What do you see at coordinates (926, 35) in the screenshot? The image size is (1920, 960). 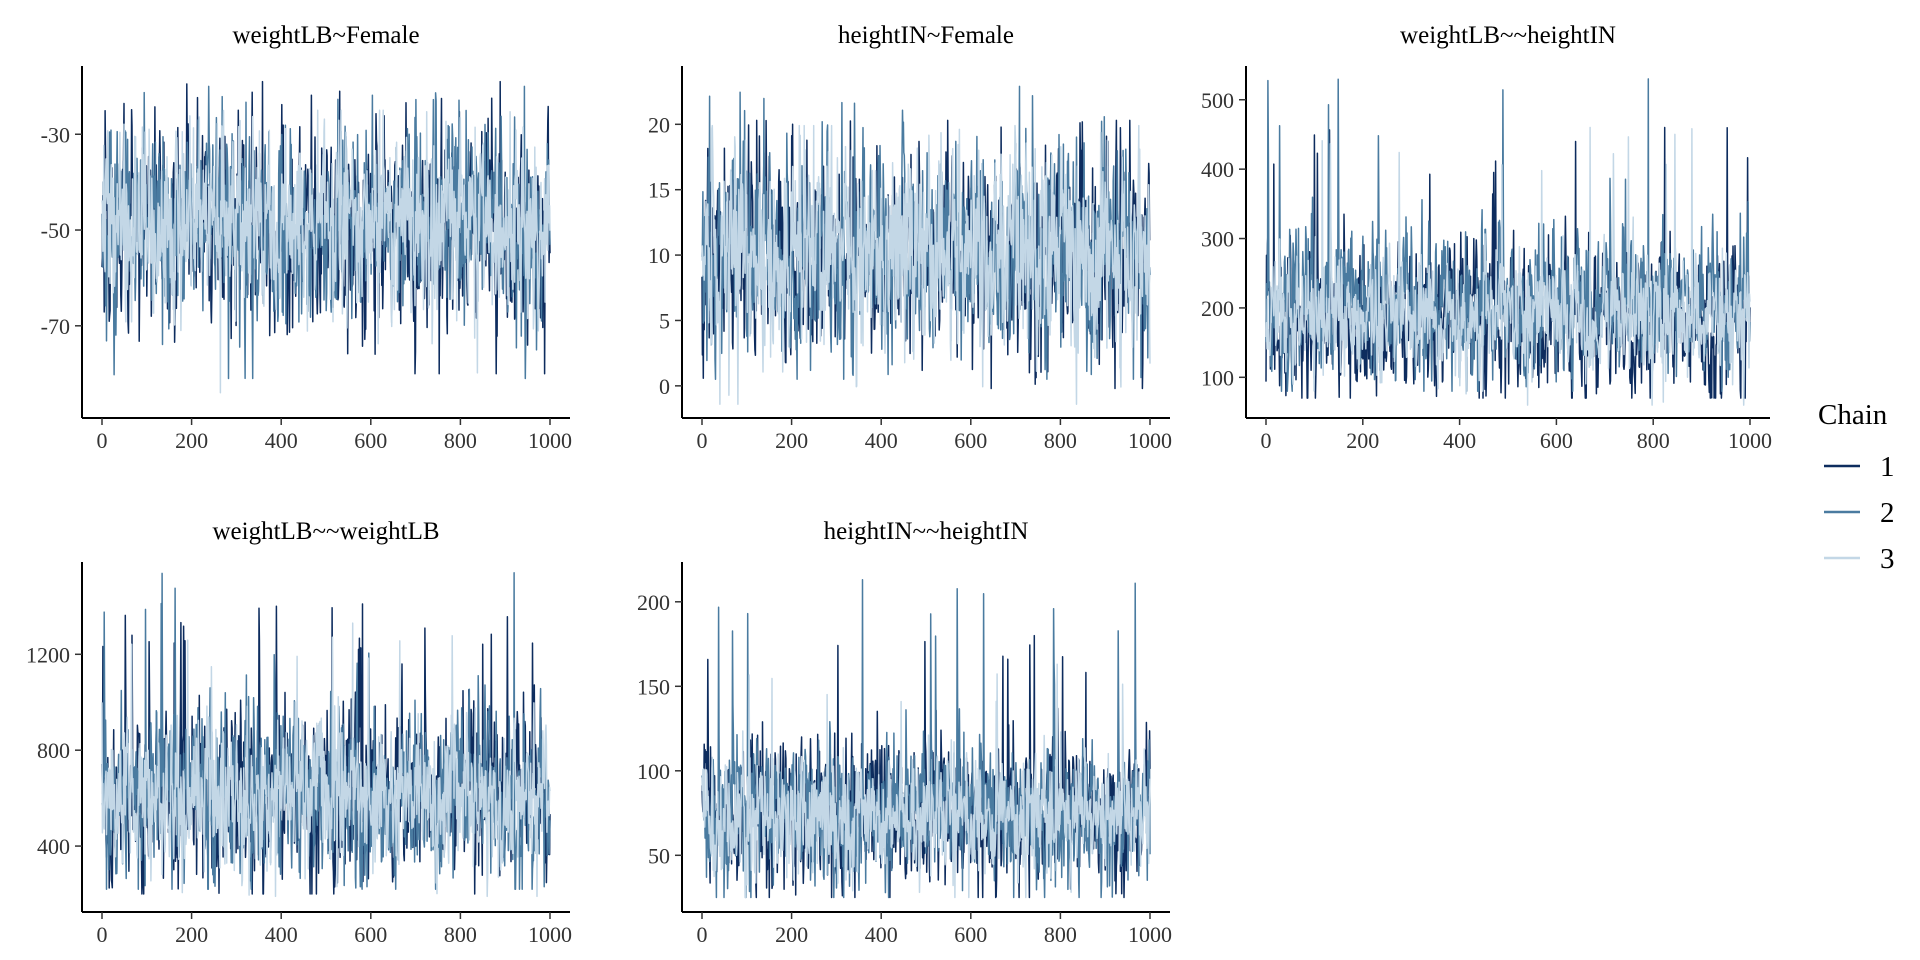 I see `panel-title: heightIN~Female` at bounding box center [926, 35].